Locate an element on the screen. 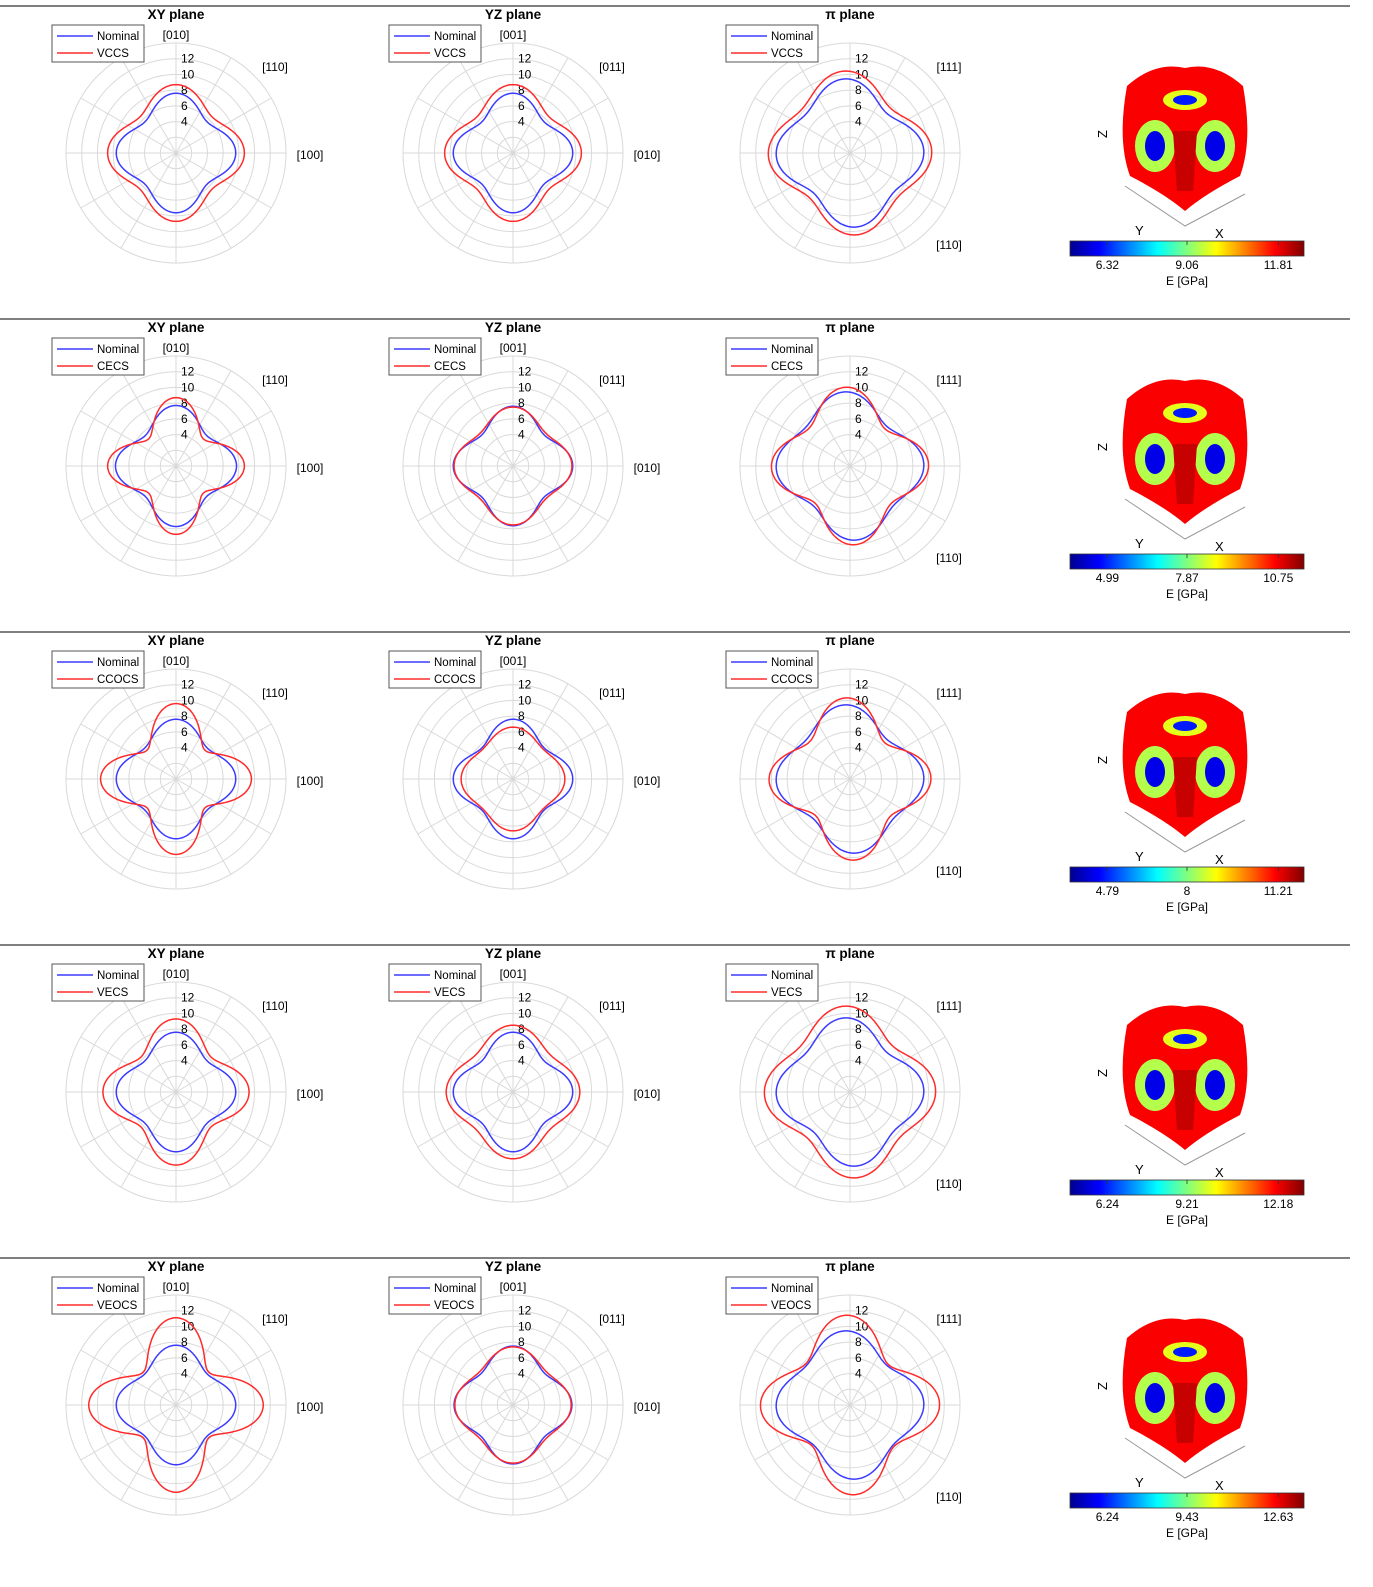 The width and height of the screenshot is (1373, 1587). colorbar: 6.32 9.06 11.81E [GPa] is located at coordinates (1187, 264).